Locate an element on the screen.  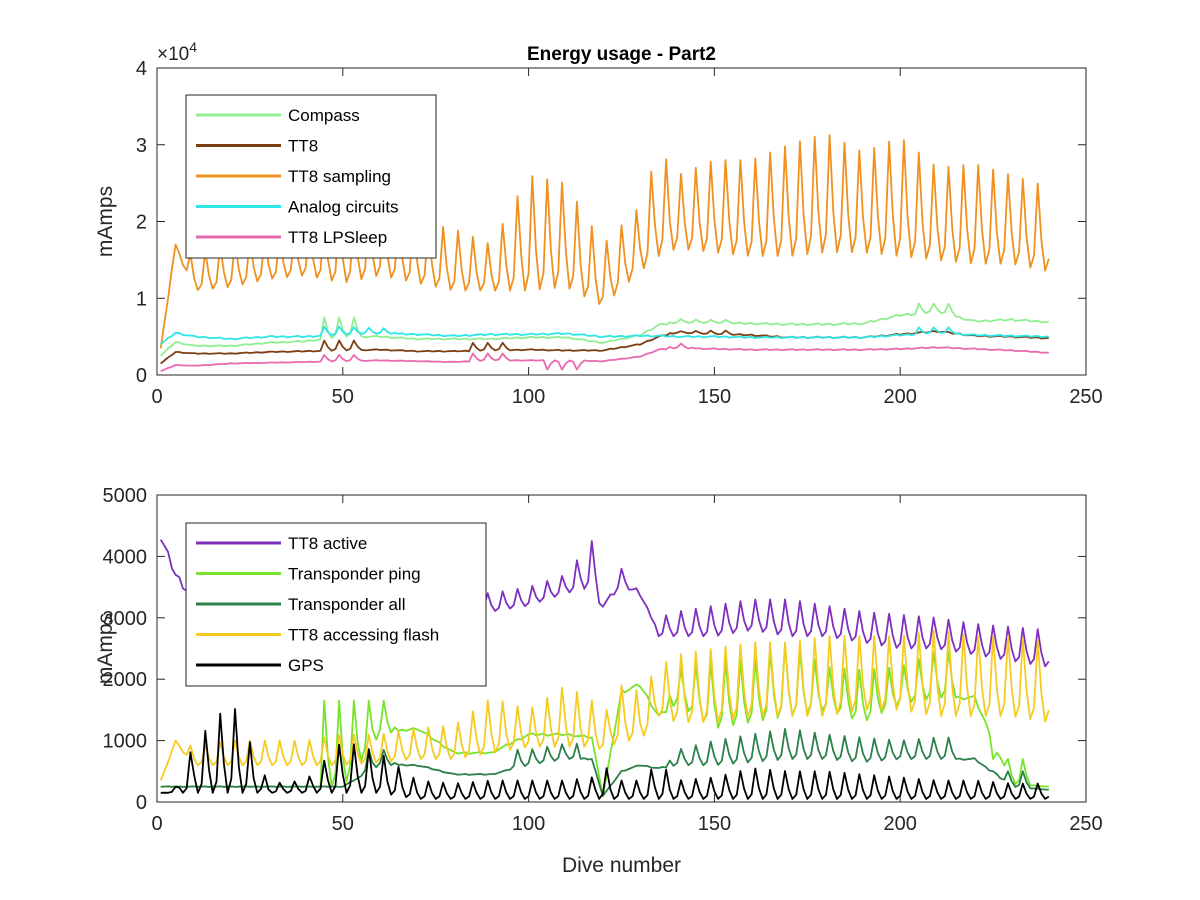
y-tick-label: 4 is located at coordinates (141, 69).